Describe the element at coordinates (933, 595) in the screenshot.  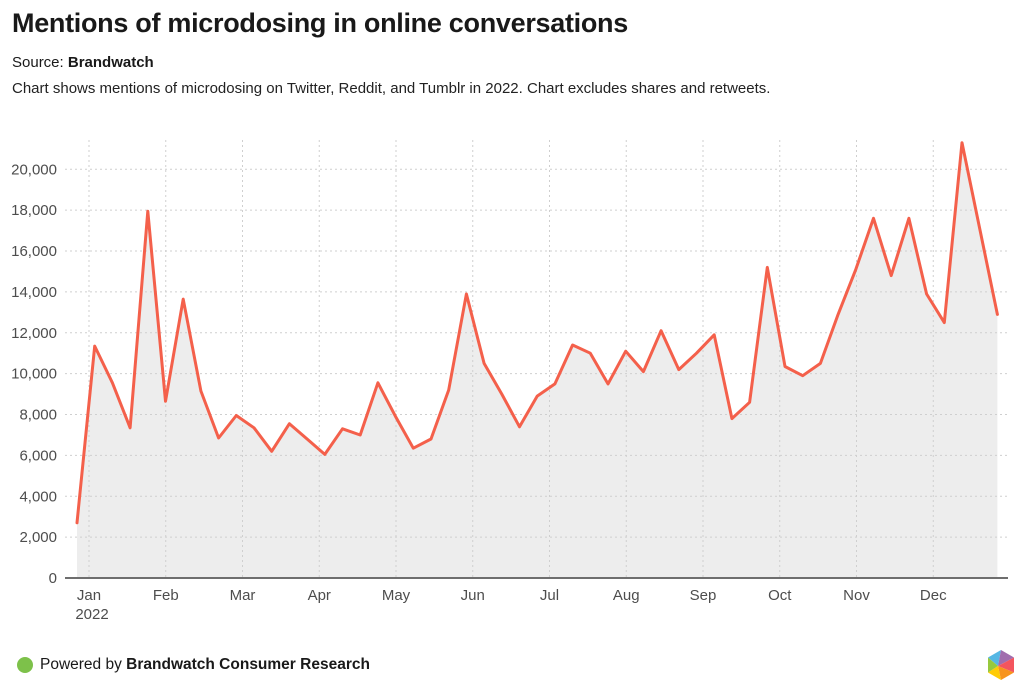
I see `x-axis-label: Dec` at that location.